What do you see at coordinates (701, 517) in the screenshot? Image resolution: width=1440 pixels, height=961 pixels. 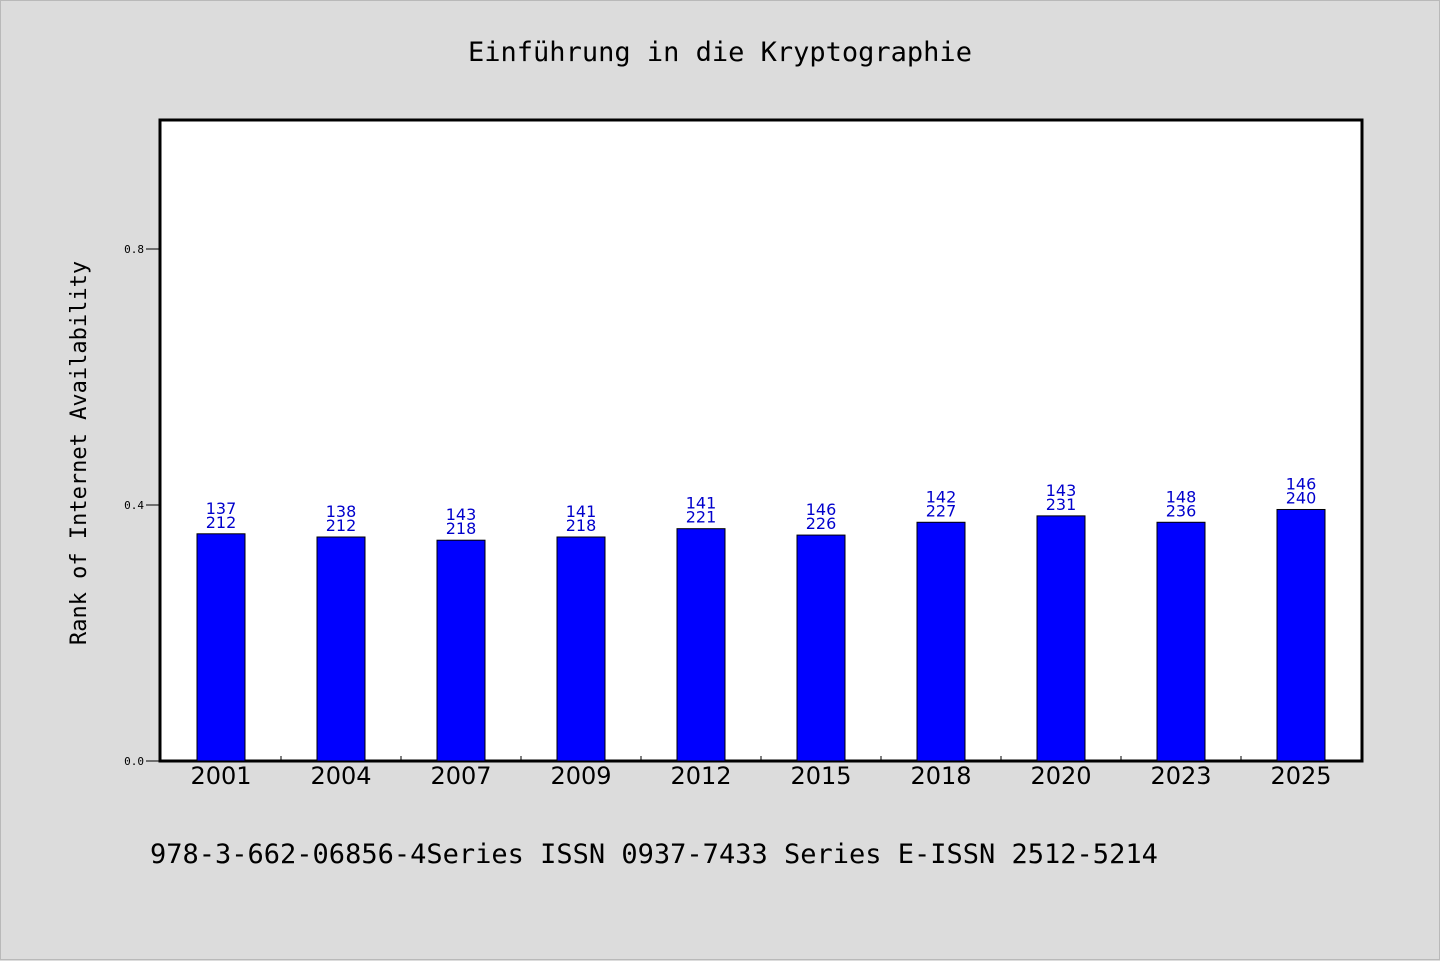 I see `bar-label-bottom: 221` at bounding box center [701, 517].